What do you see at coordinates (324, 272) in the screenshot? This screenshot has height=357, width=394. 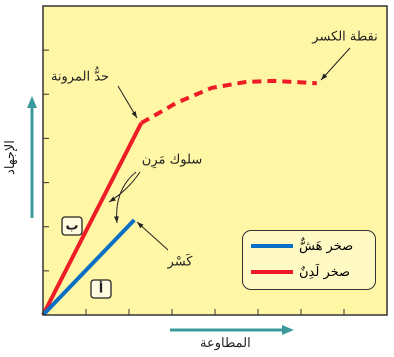 I see `legend-label: صخر لَدِنٌ` at bounding box center [324, 272].